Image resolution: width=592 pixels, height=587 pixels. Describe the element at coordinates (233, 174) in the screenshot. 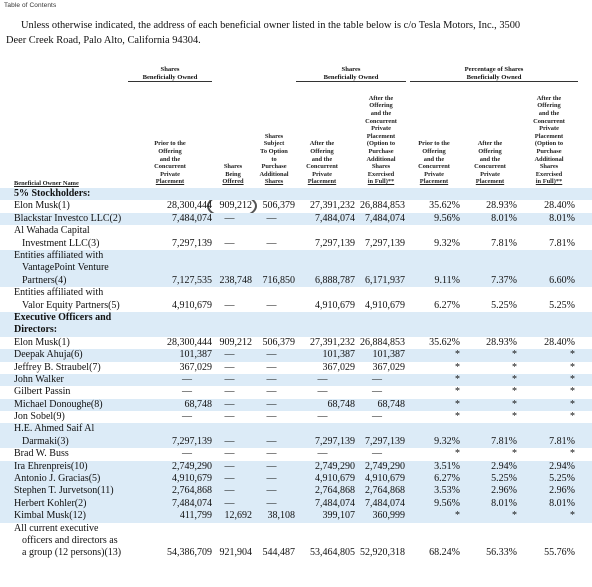

I see `column-header-line: Being` at that location.